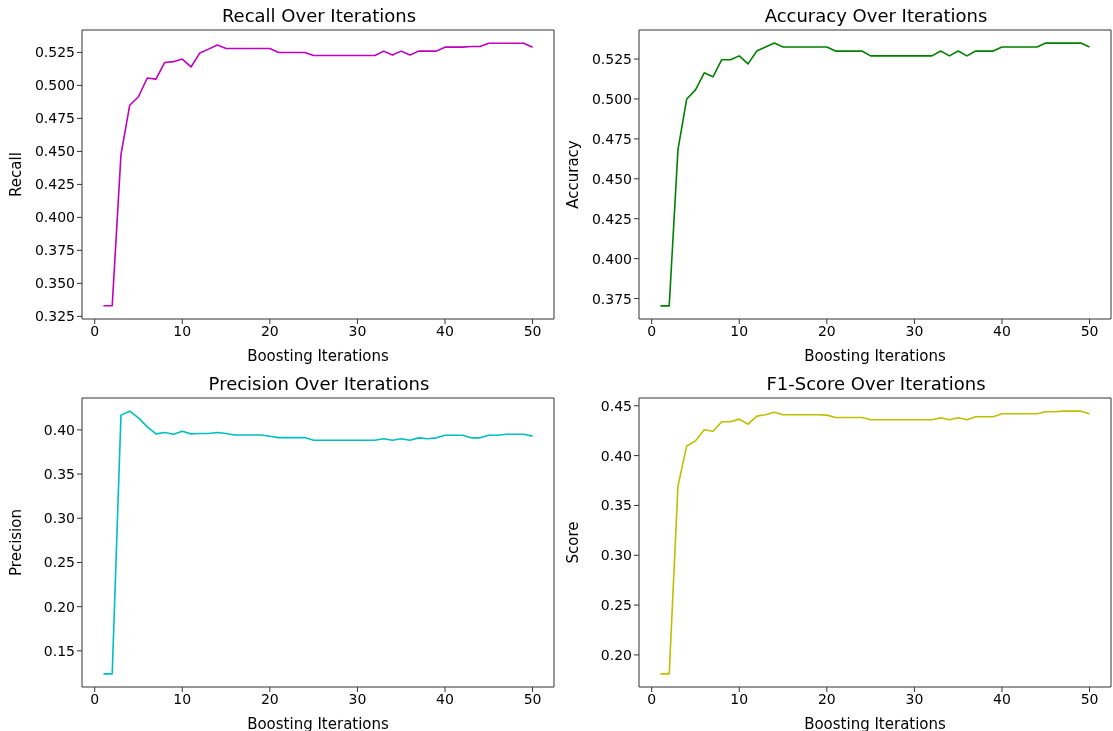 The height and width of the screenshot is (731, 1113). What do you see at coordinates (319, 16) in the screenshot?
I see `chart-title: Recall Over Iterations` at bounding box center [319, 16].